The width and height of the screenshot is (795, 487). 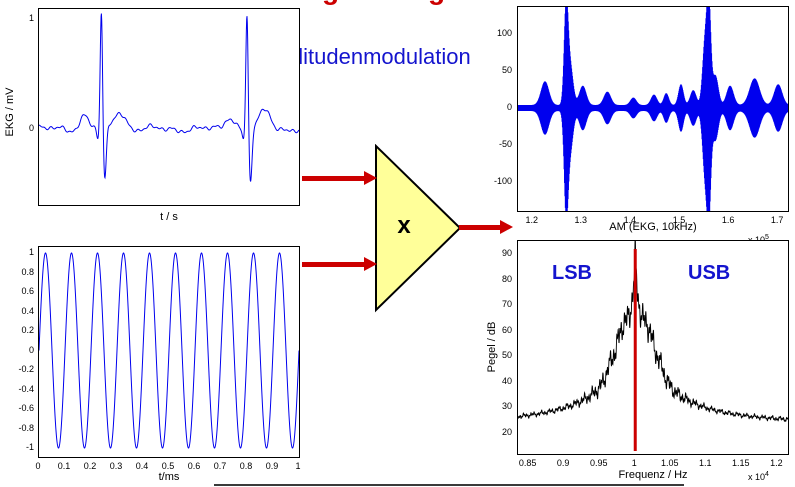 I want to click on am-ytick-label: -100, so click(x=502, y=181).